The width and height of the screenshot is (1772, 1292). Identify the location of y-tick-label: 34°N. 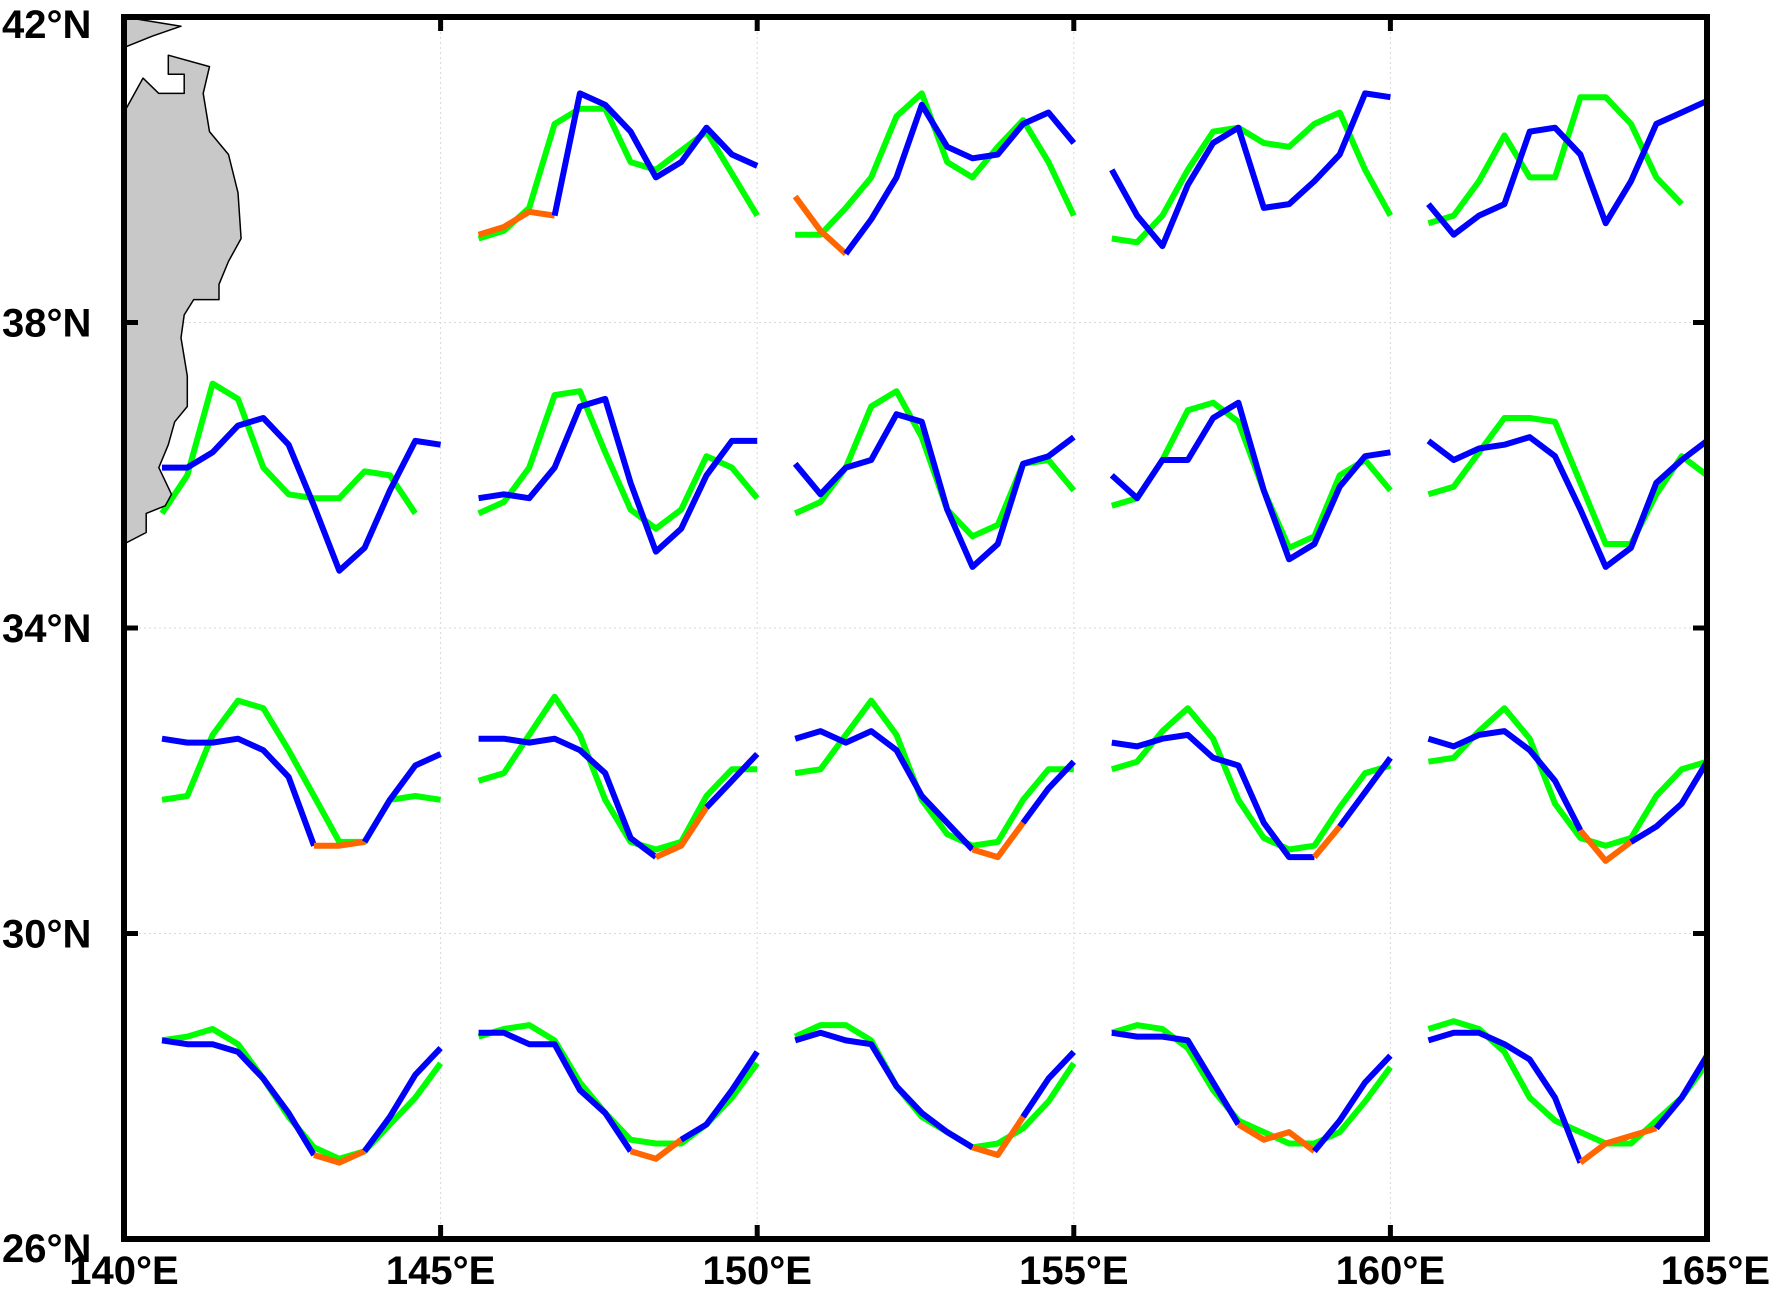
(46, 629).